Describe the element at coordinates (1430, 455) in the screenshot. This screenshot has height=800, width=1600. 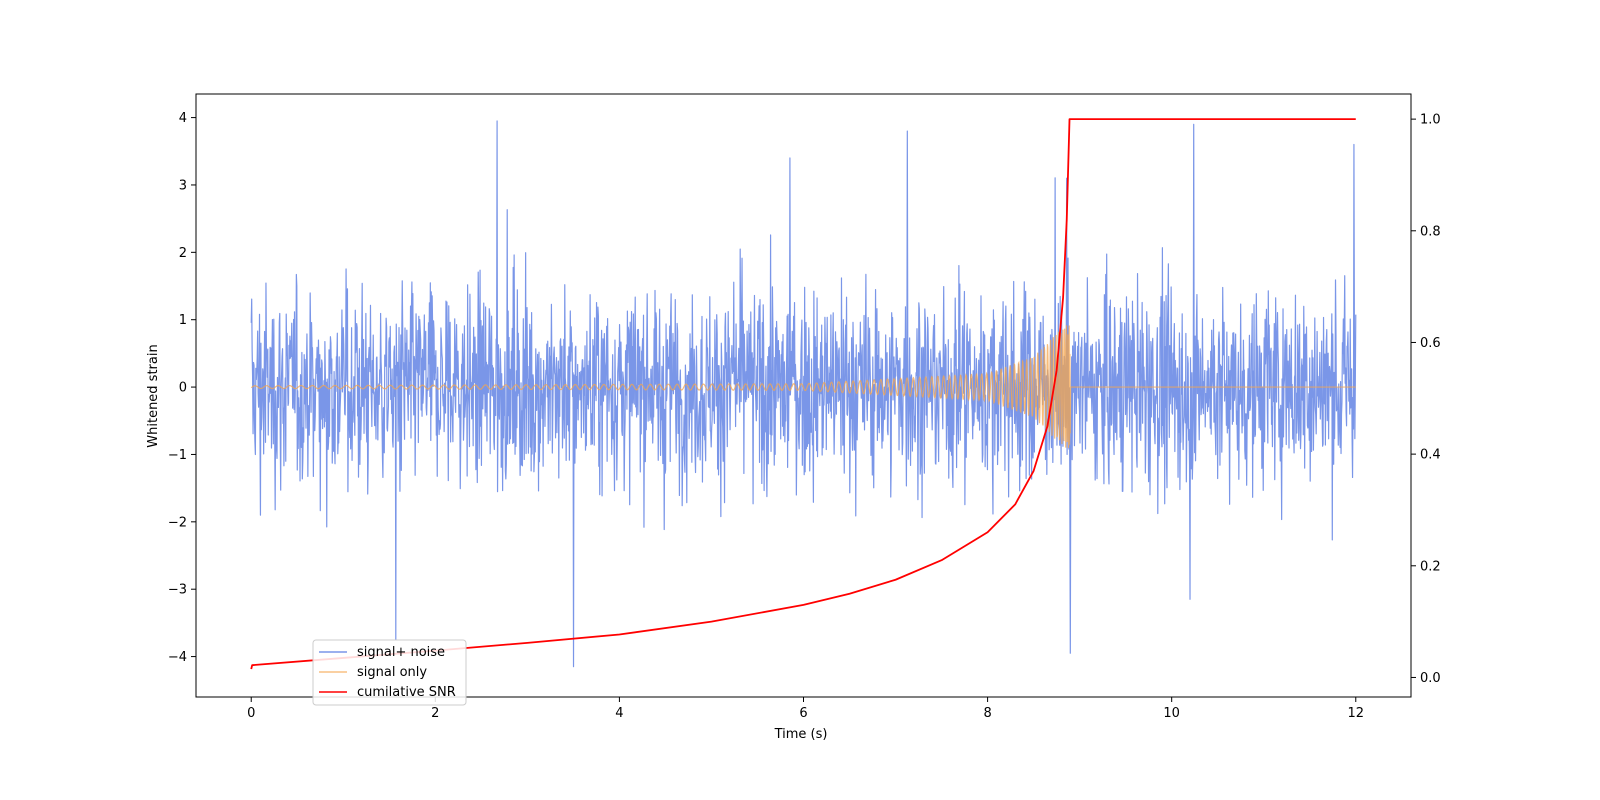
I see `y2-tick-label: 0.4` at that location.